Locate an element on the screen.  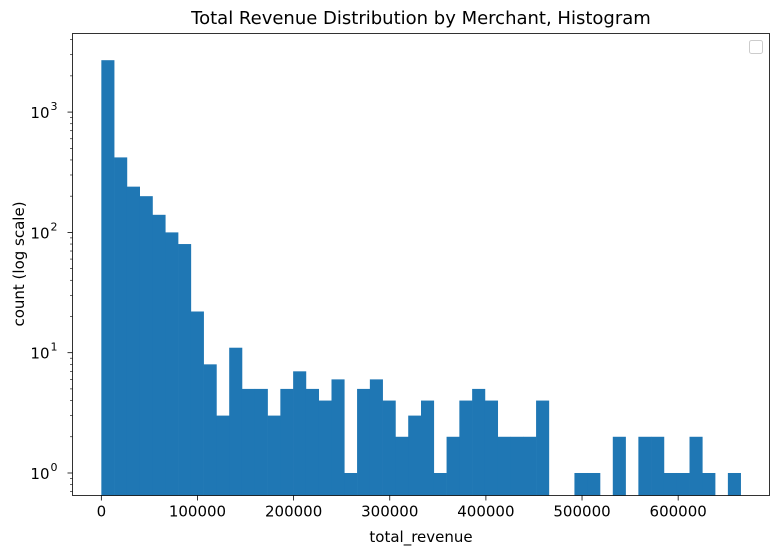
y-tick-exponent: 1 is located at coordinates (54, 347).